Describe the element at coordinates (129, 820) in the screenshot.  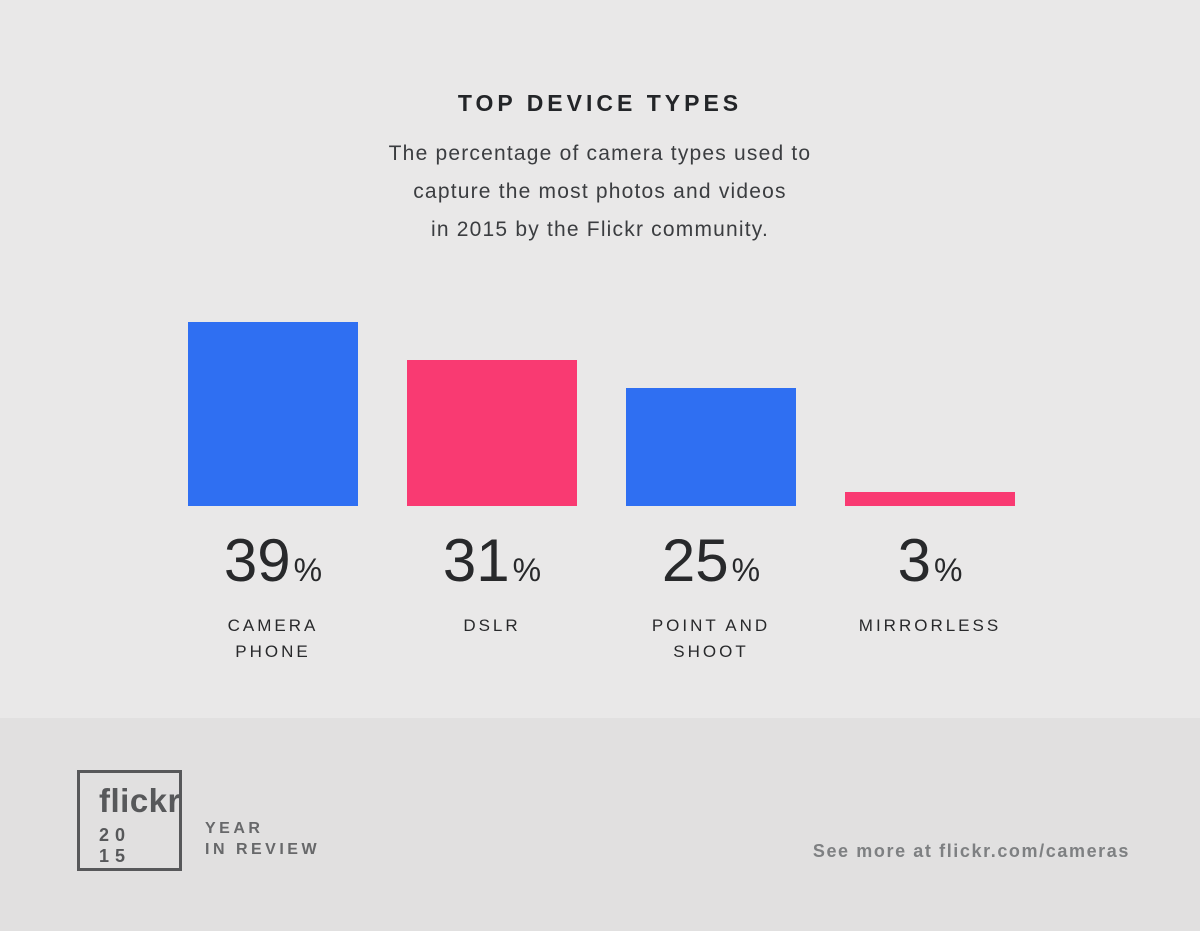
I see `flickr-logo: flickr 20 15` at that location.